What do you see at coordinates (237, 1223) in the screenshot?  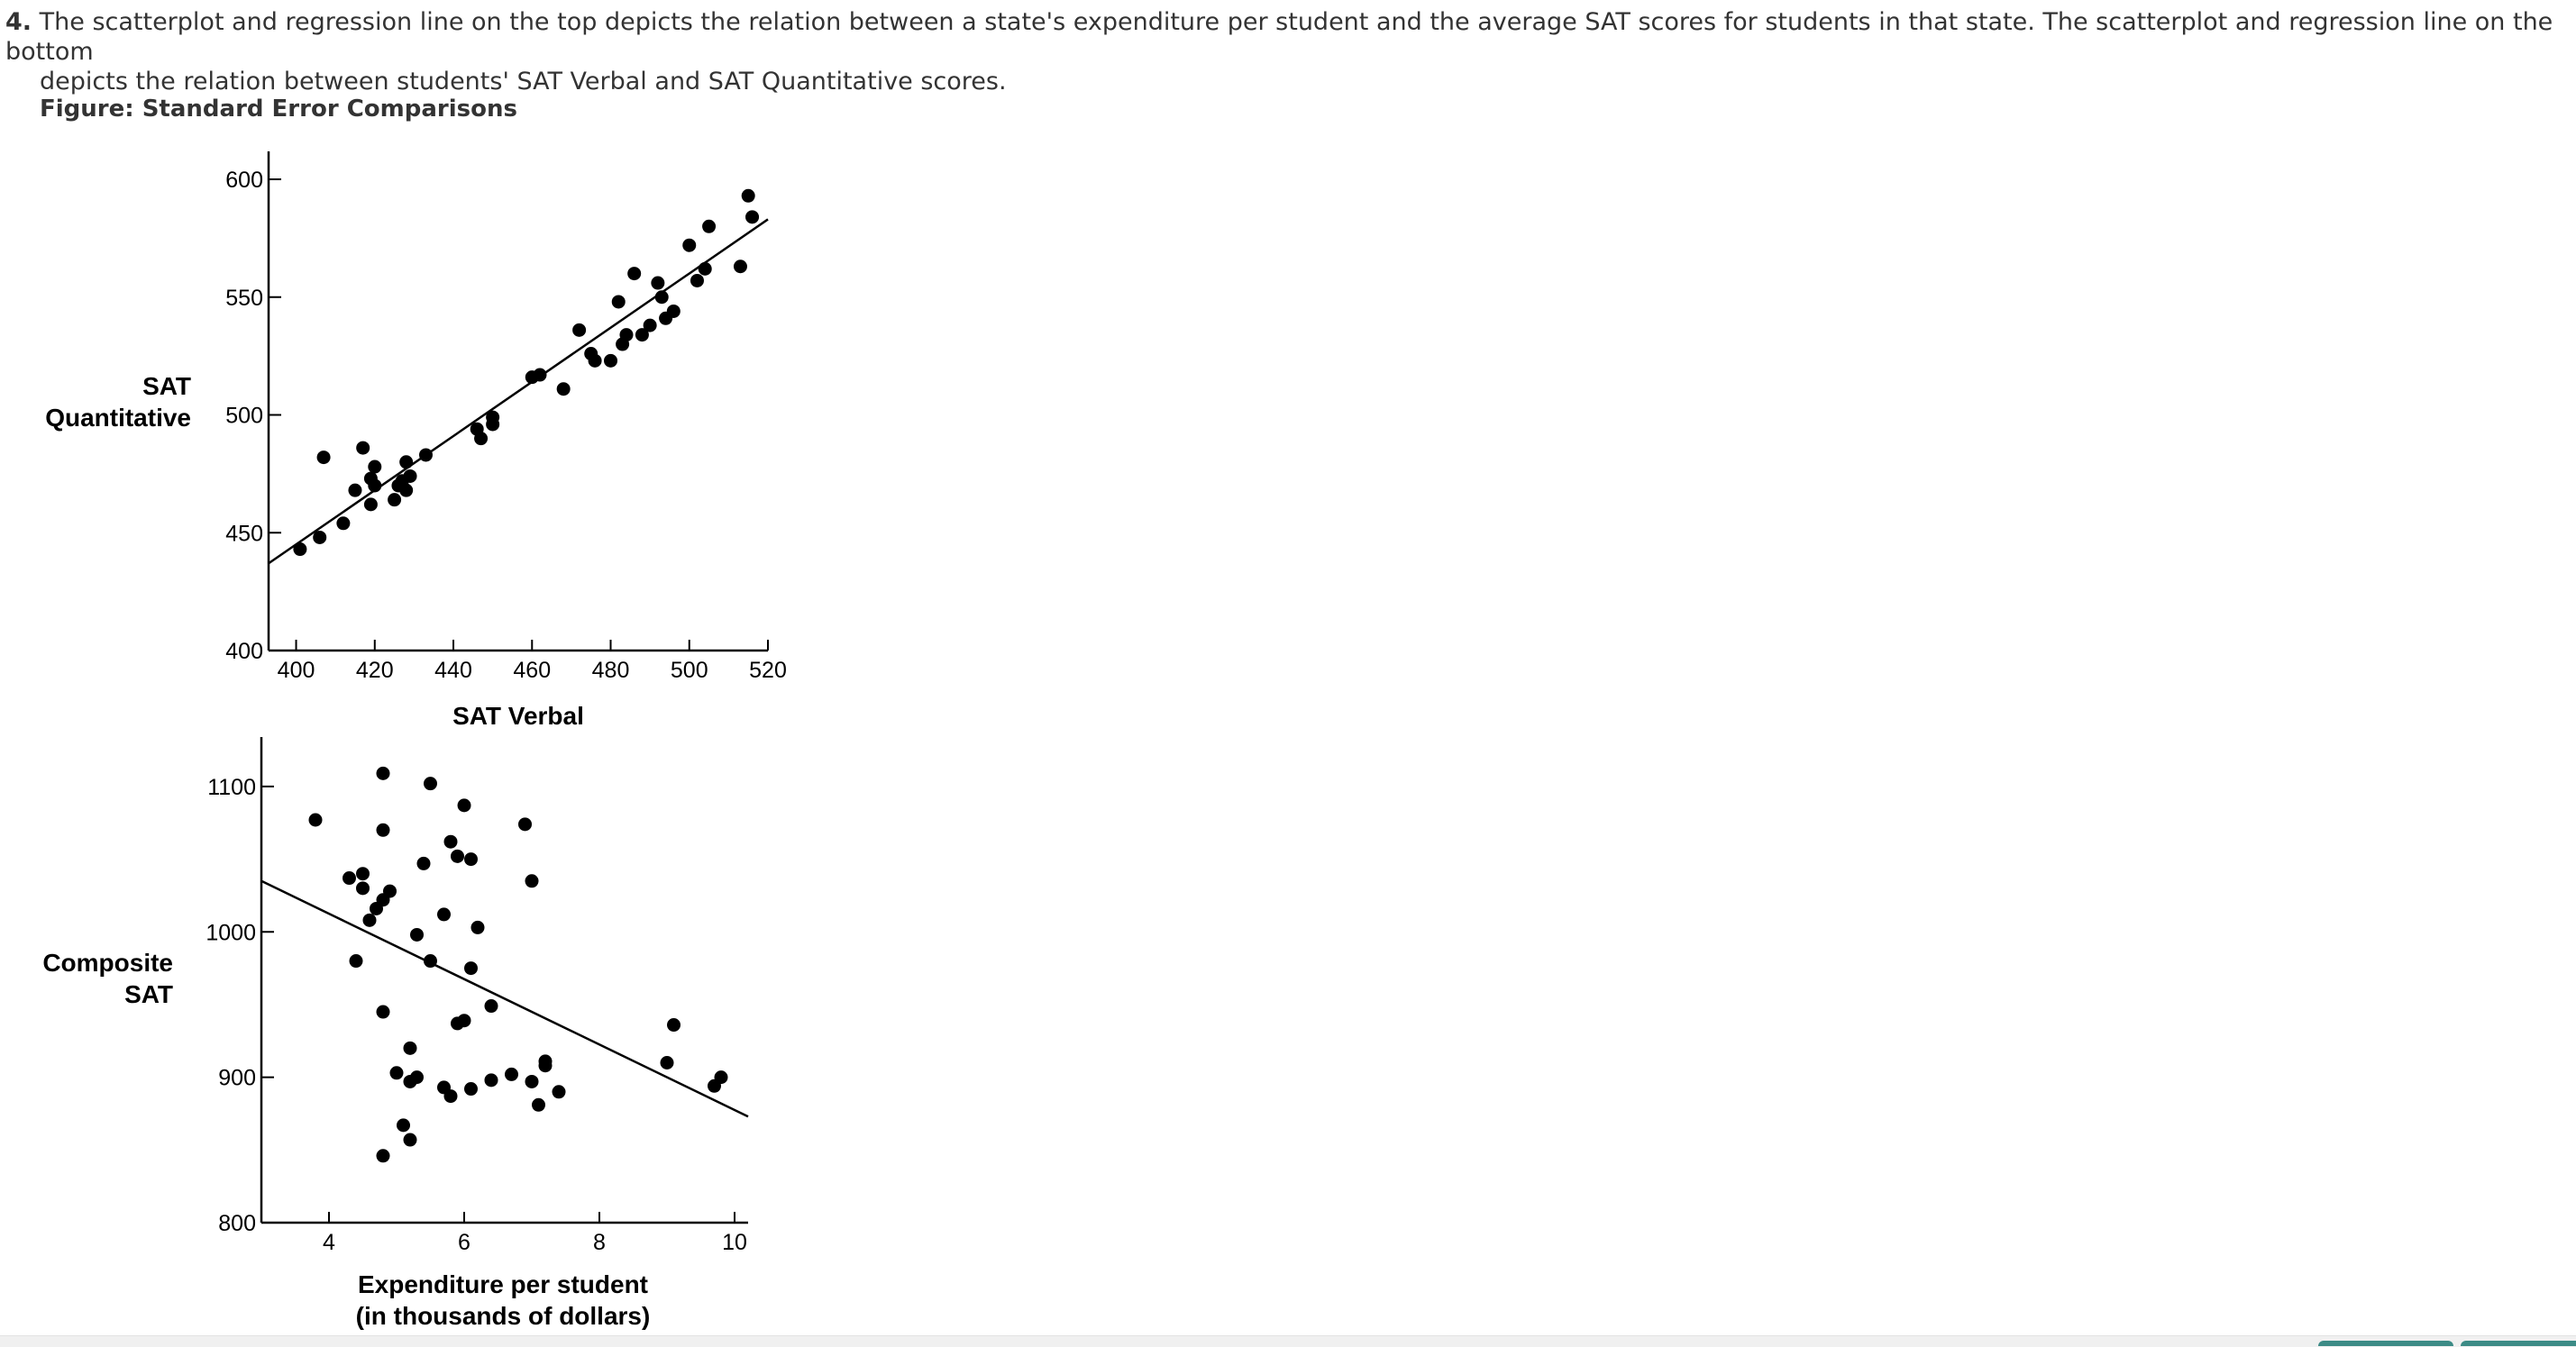 I see `y-tick-label: 800` at bounding box center [237, 1223].